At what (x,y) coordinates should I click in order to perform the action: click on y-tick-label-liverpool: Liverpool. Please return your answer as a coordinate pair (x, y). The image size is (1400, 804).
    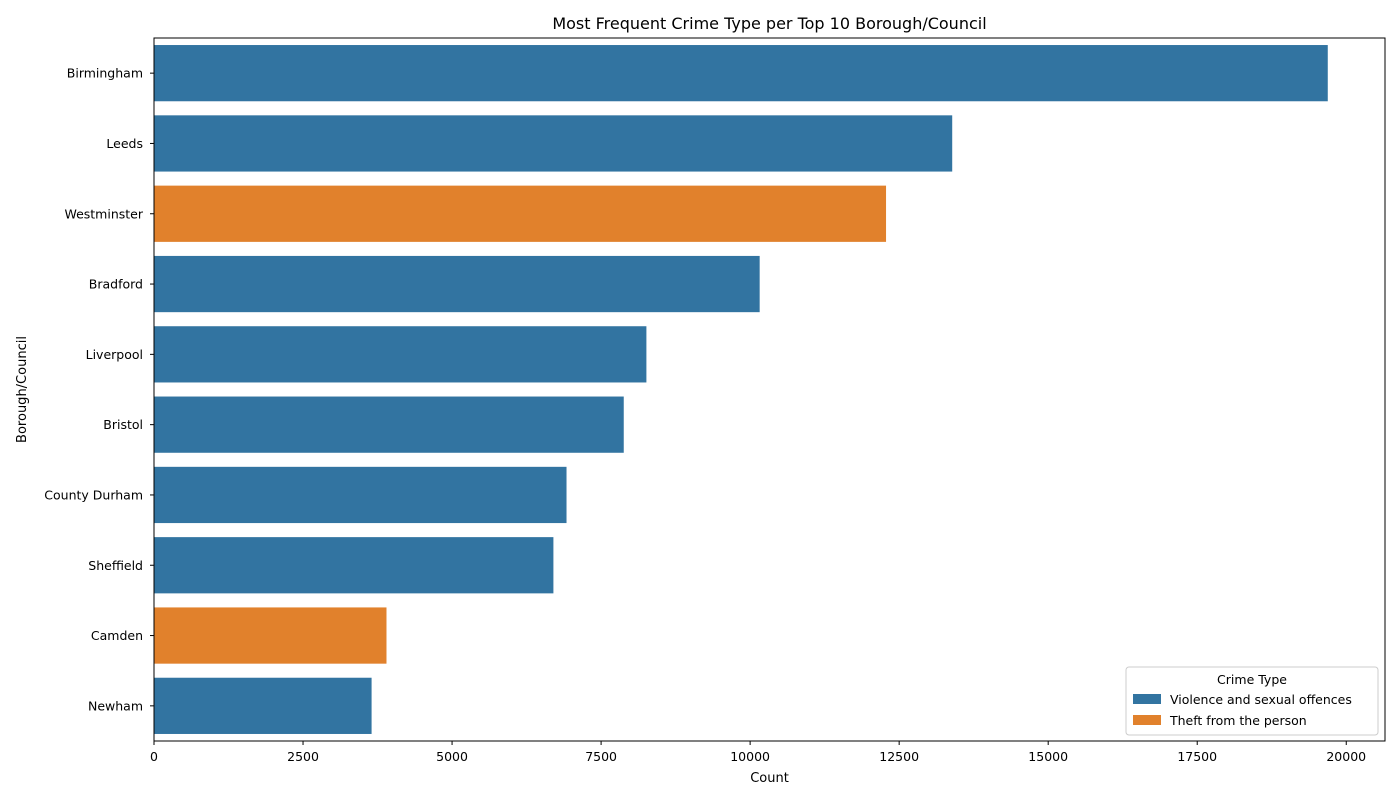
    Looking at the image, I should click on (114, 354).